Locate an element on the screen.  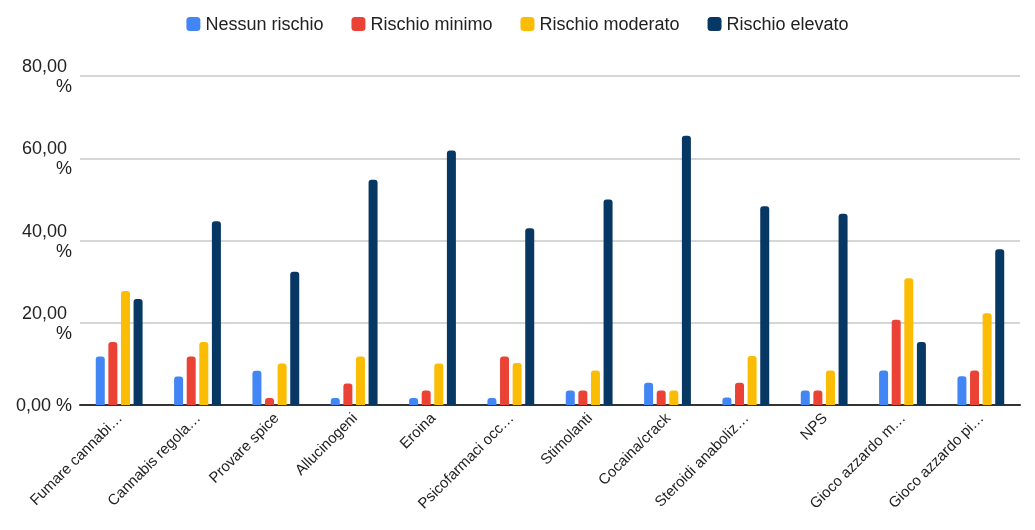
y-tick-label: 0,00 % is located at coordinates (43, 405).